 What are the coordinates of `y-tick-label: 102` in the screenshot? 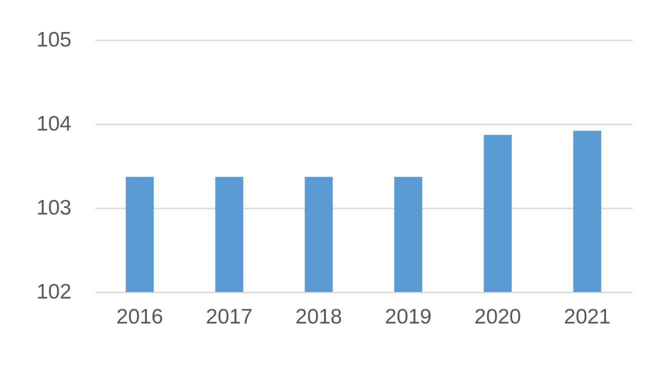 It's located at (54, 292).